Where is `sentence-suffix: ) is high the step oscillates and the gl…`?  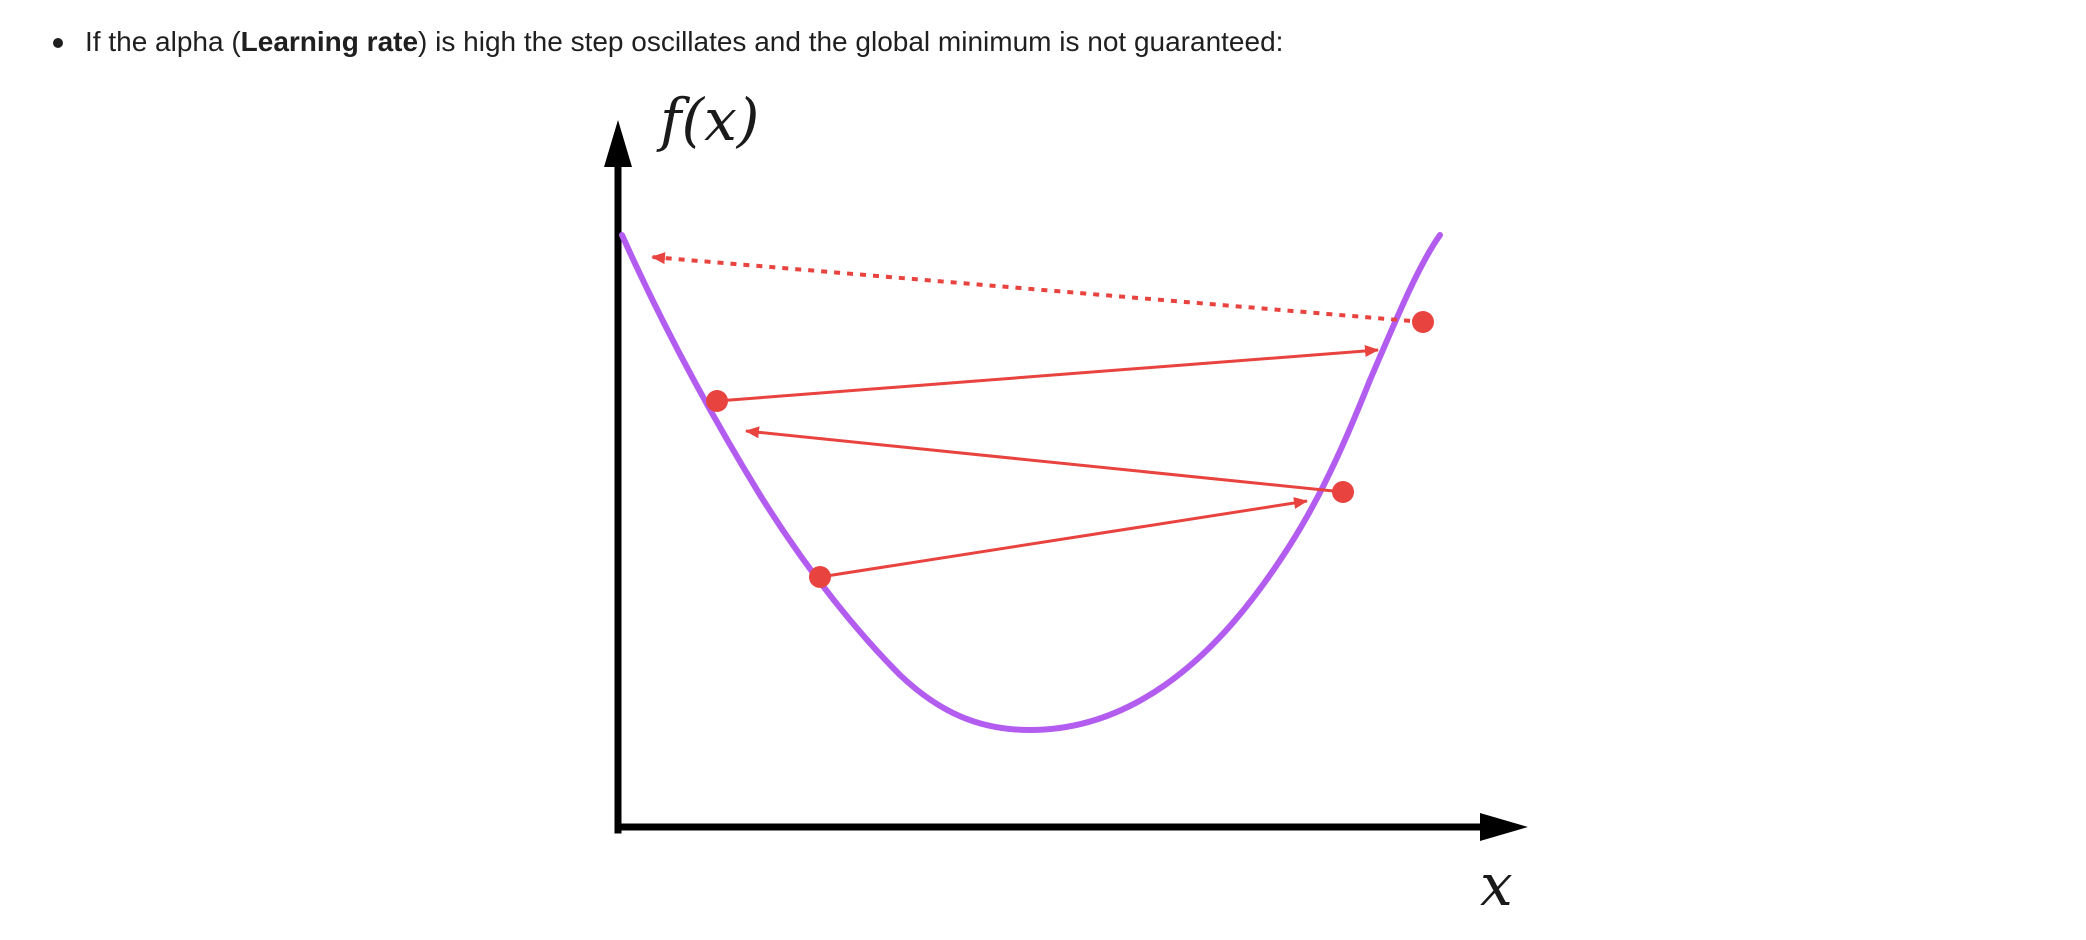
sentence-suffix: ) is high the step oscillates and the gl… is located at coordinates (851, 41).